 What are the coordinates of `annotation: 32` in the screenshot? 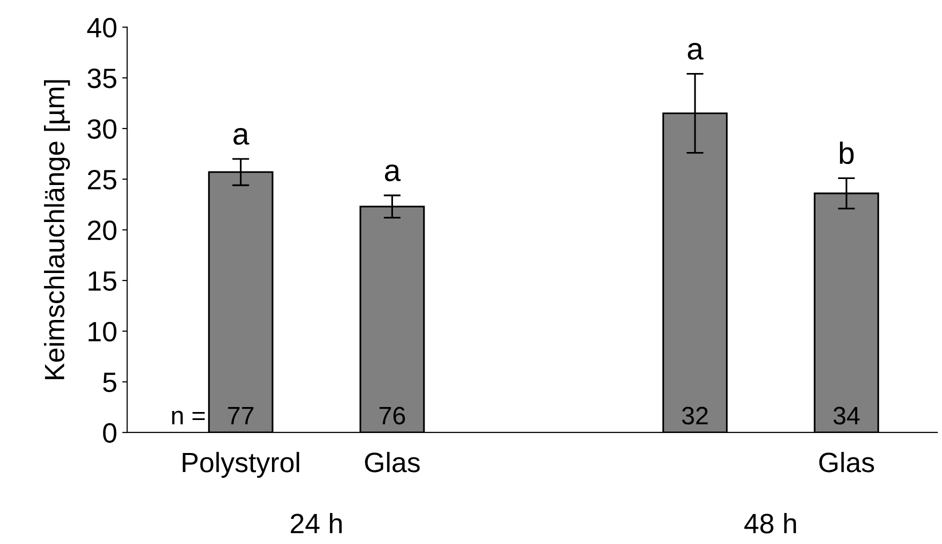 It's located at (695, 415).